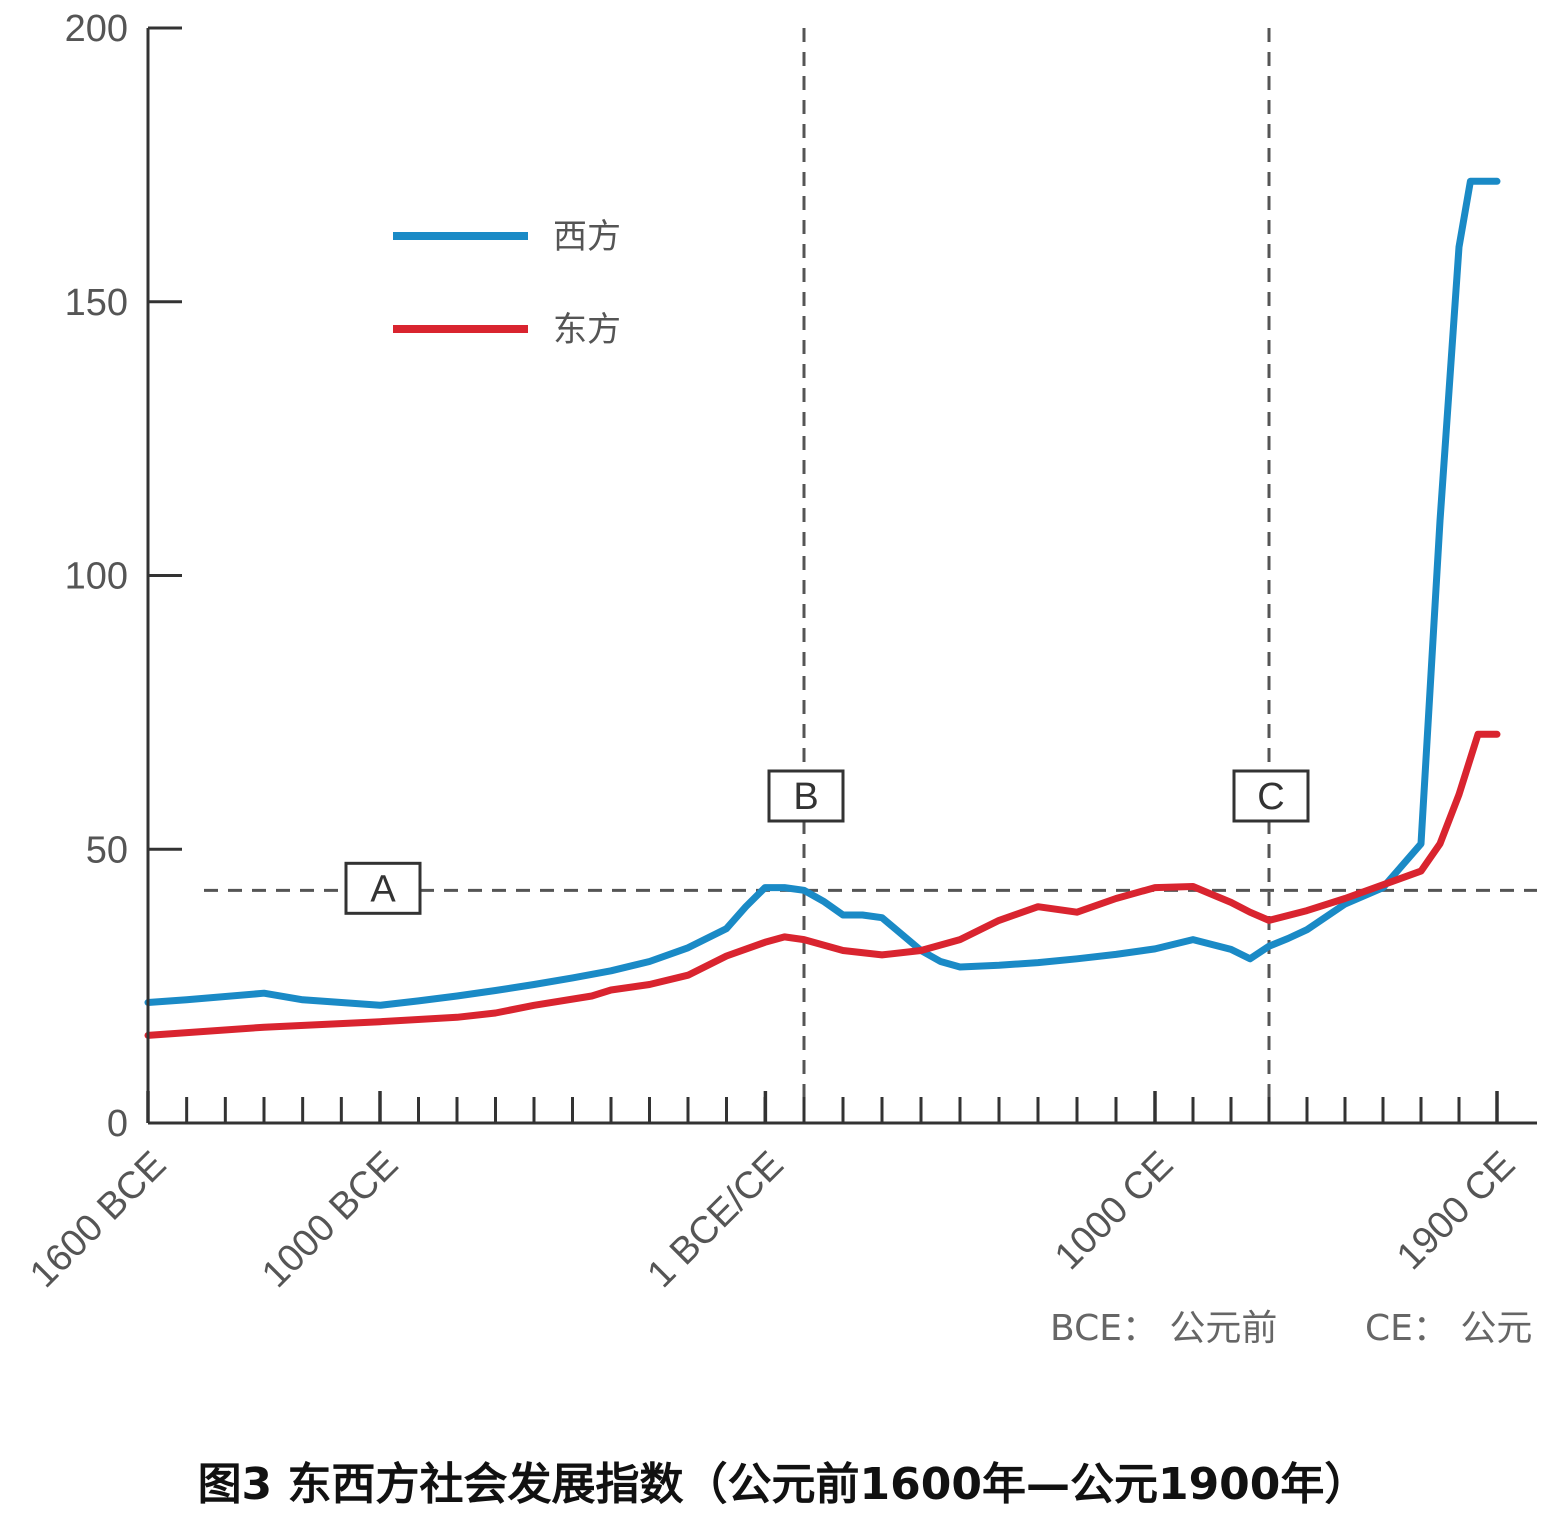  I want to click on reference-box-A, so click(383, 888).